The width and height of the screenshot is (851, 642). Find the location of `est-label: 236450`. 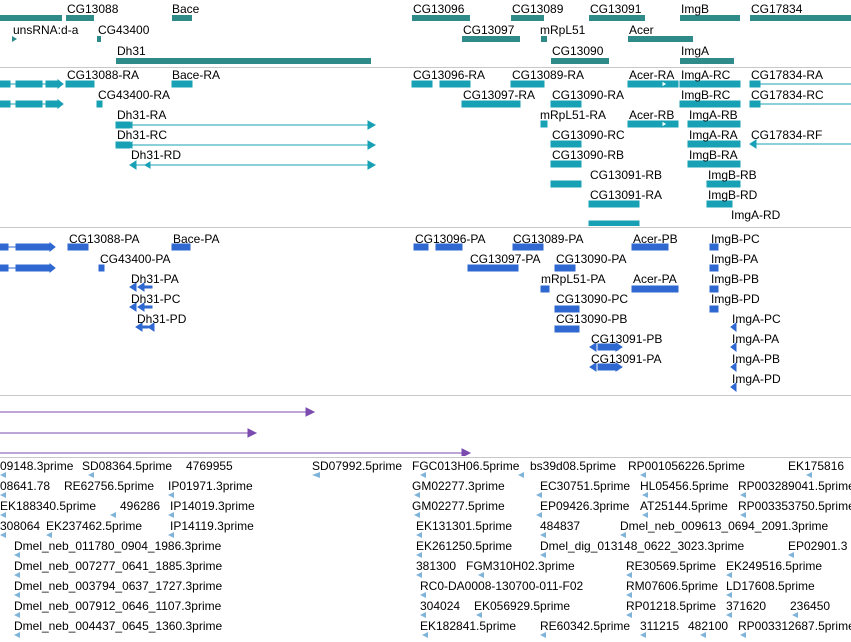

est-label: 236450 is located at coordinates (810, 606).